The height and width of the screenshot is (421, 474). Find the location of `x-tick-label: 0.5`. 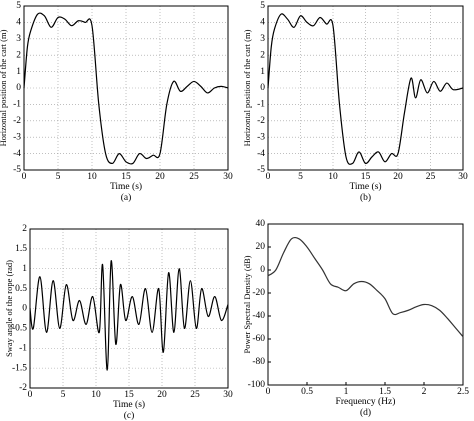

x-tick-label: 0.5 is located at coordinates (307, 392).